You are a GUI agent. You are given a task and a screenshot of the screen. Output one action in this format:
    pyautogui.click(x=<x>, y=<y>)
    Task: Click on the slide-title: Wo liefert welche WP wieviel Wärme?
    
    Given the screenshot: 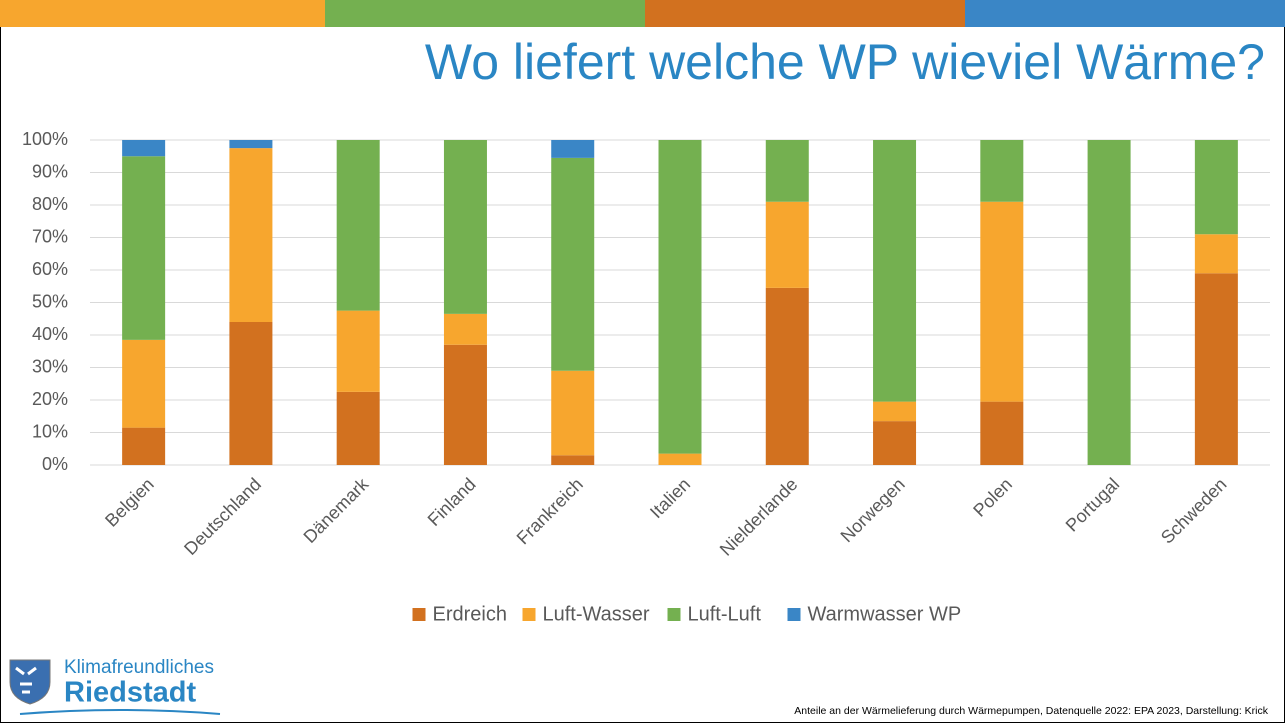 What is the action you would take?
    pyautogui.click(x=845, y=62)
    